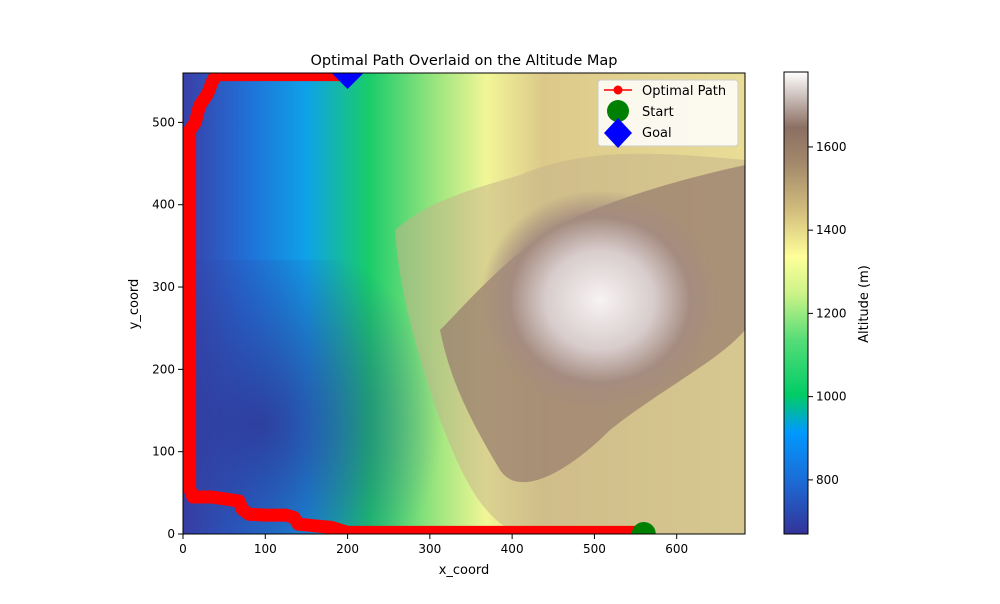 The width and height of the screenshot is (1000, 604). Describe the element at coordinates (796, 303) in the screenshot. I see `colorbar-gradient` at that location.